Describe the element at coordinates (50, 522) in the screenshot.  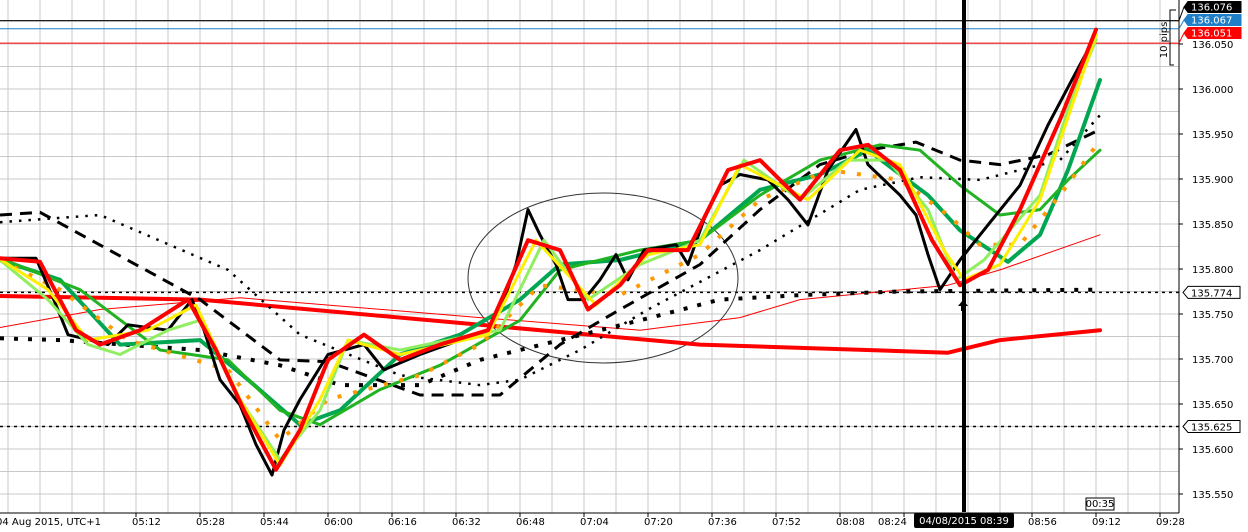
I see `date-label: 04 Aug 2015, UTC+1` at that location.